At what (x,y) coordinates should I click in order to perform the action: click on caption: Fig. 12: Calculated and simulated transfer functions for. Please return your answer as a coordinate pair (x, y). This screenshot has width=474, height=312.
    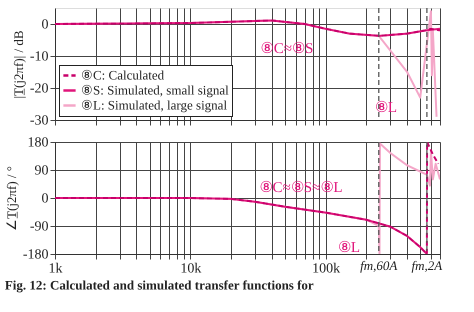
    Looking at the image, I should click on (159, 285).